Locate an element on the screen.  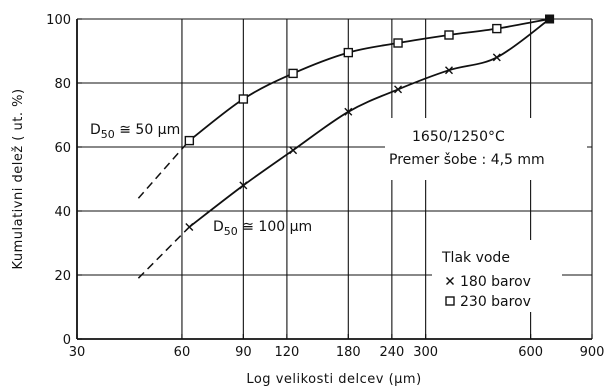
x-tick-label-30: 30 is located at coordinates (77, 352).